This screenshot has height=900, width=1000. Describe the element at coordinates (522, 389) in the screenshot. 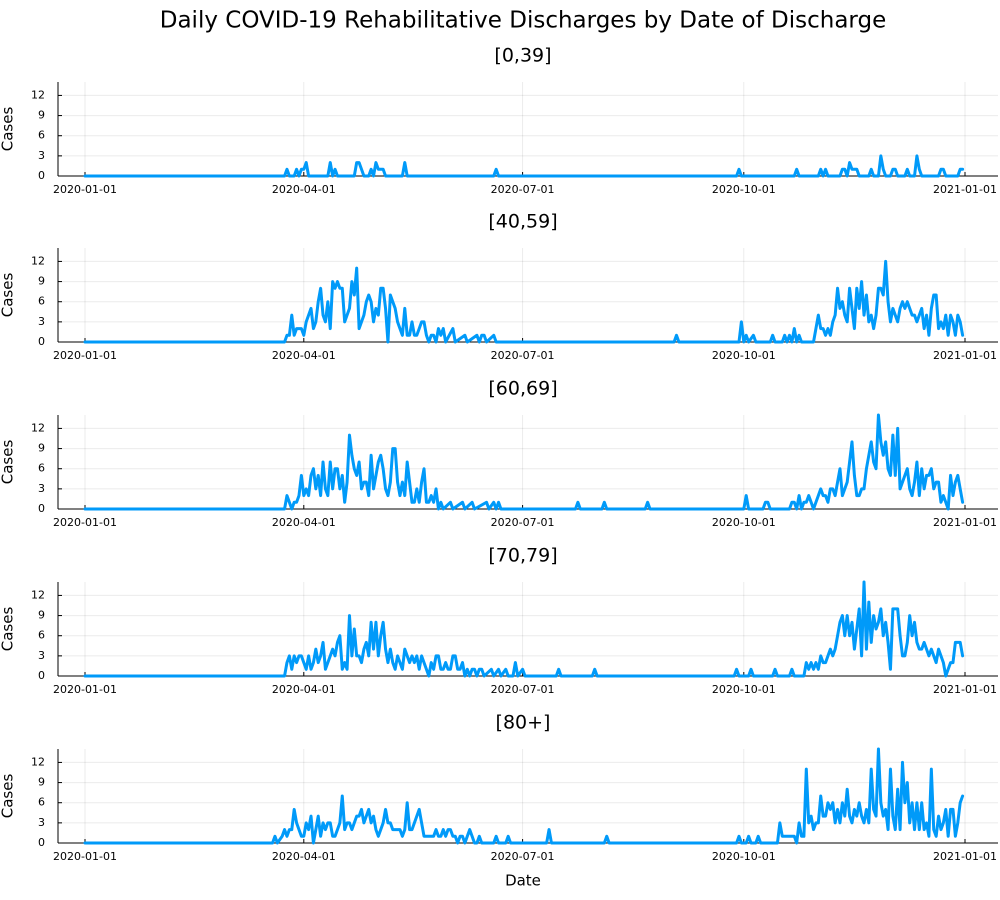

I see `panel-title: [60,69]` at that location.